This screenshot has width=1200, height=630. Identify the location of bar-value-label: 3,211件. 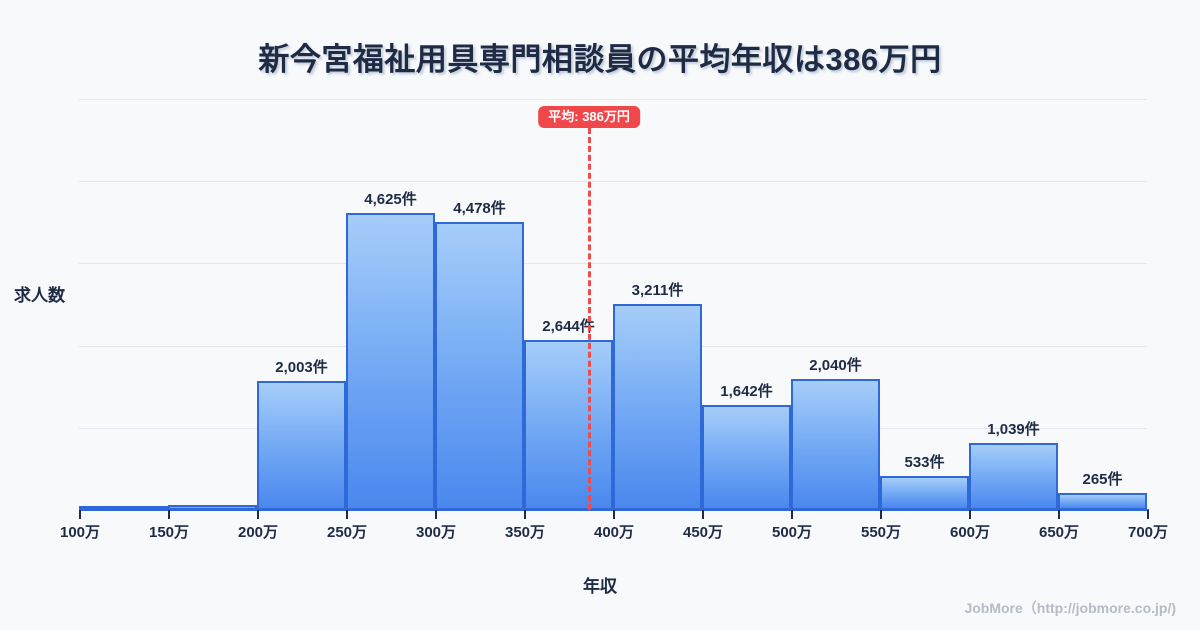
(657, 290).